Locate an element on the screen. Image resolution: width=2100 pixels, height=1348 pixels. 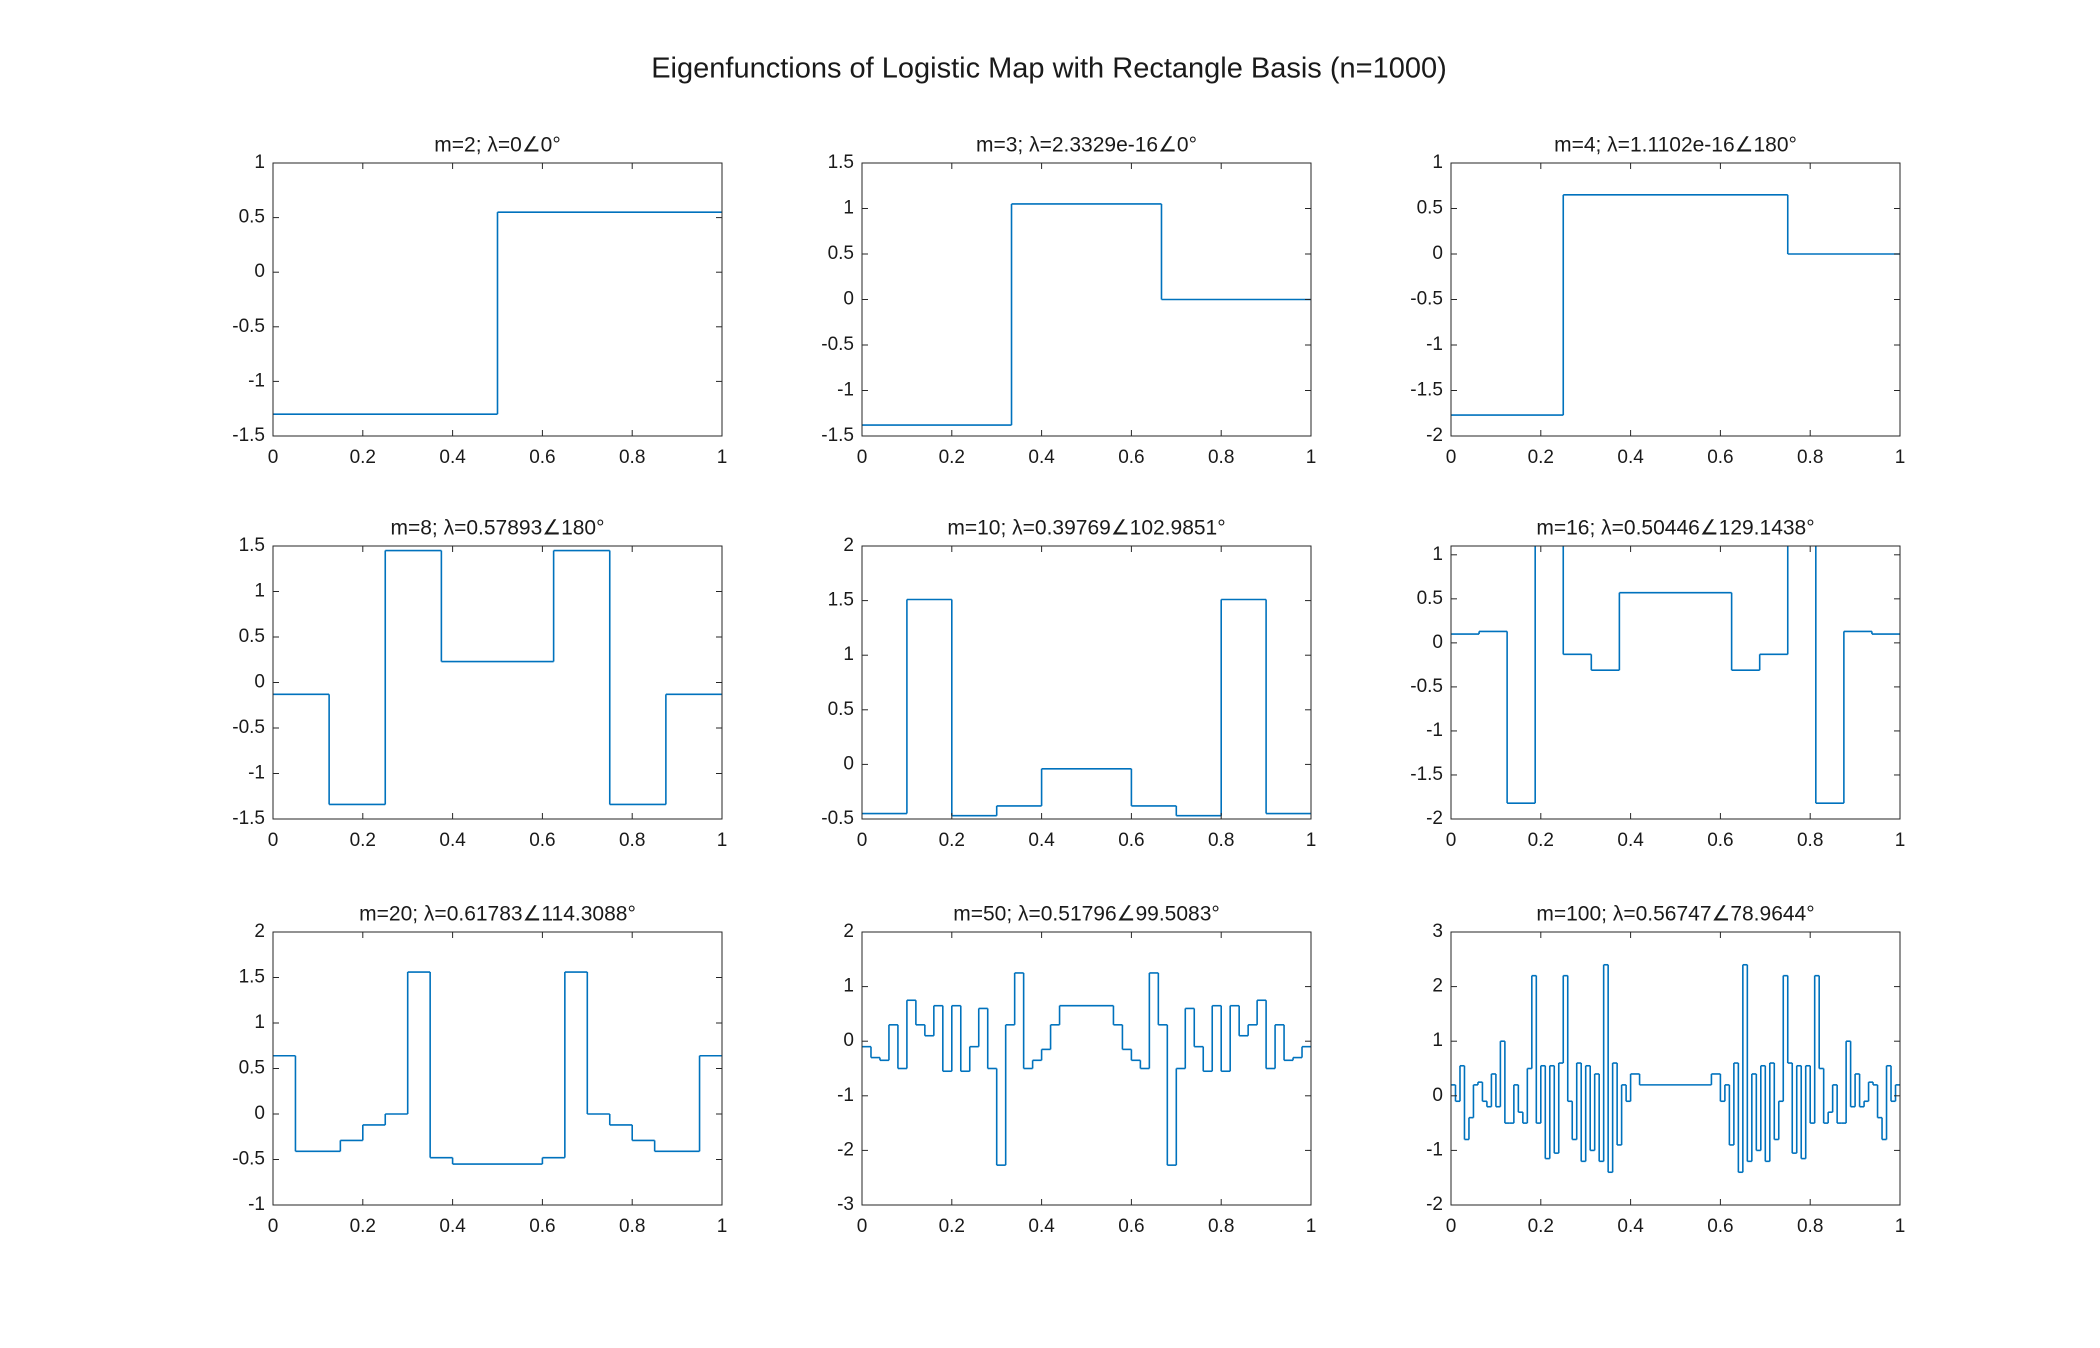
subplot-title: m=16; λ=0.50446∠129.1438° is located at coordinates (1675, 528).